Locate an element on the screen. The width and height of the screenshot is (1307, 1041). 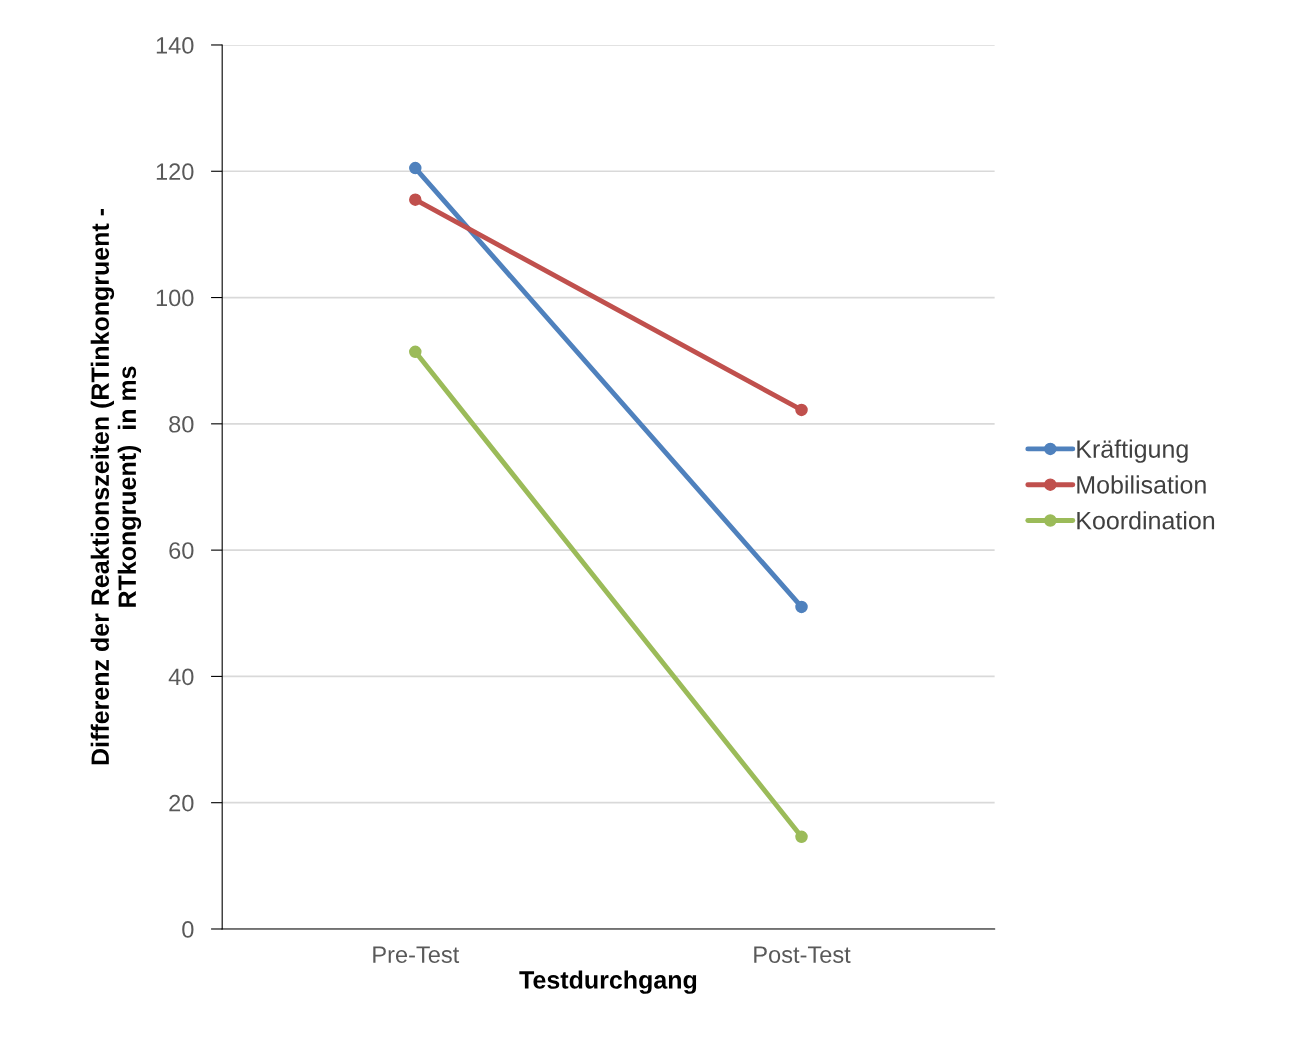
x-axis-title: Testdurchgang is located at coordinates (608, 982).